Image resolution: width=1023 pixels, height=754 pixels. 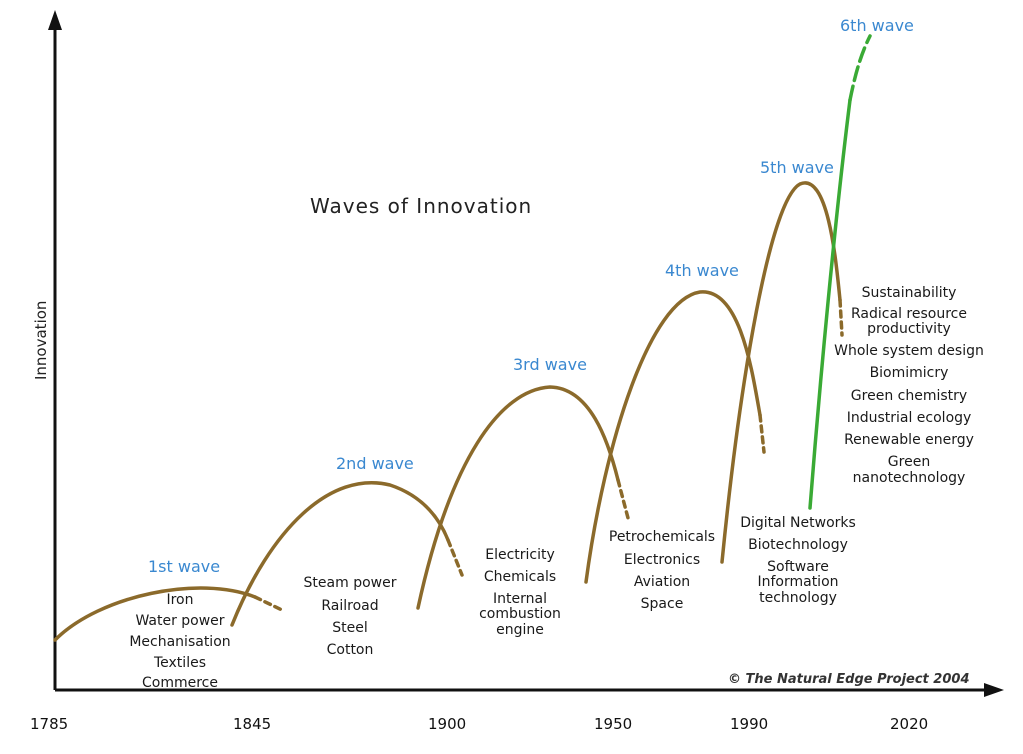 I want to click on technology-item: Information, so click(x=797, y=582).